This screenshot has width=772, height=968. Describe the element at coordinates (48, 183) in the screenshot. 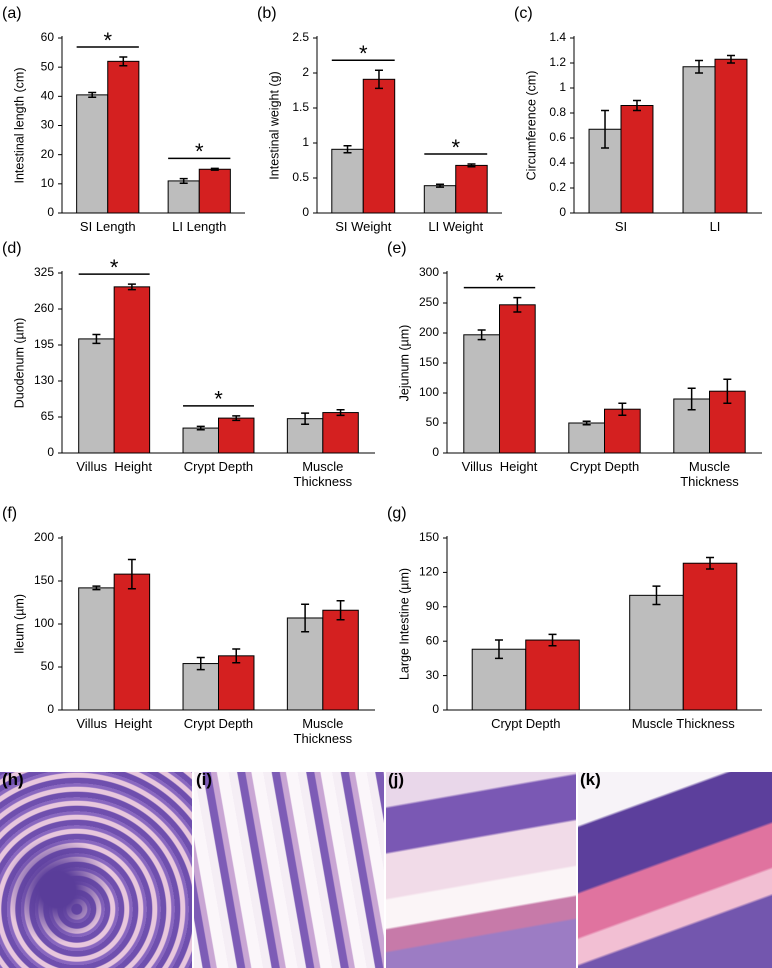

I see `y-tick-label: 10` at that location.